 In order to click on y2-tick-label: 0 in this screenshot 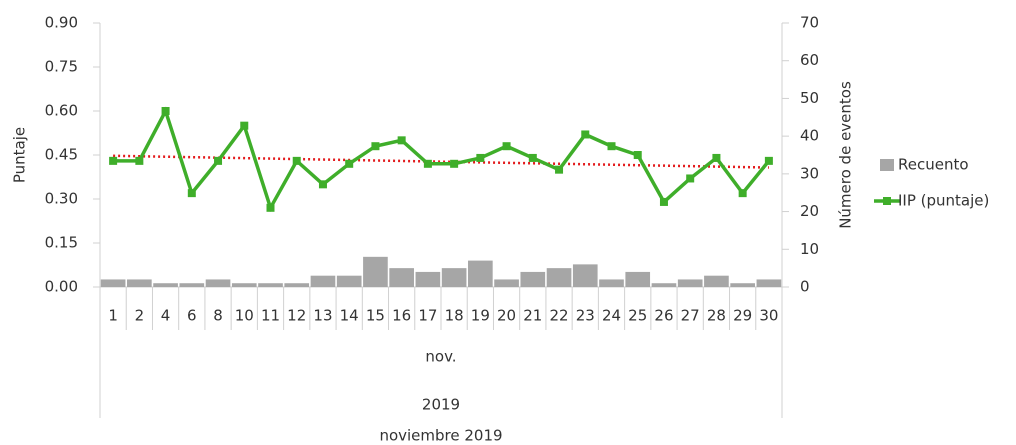, I will do `click(805, 287)`.